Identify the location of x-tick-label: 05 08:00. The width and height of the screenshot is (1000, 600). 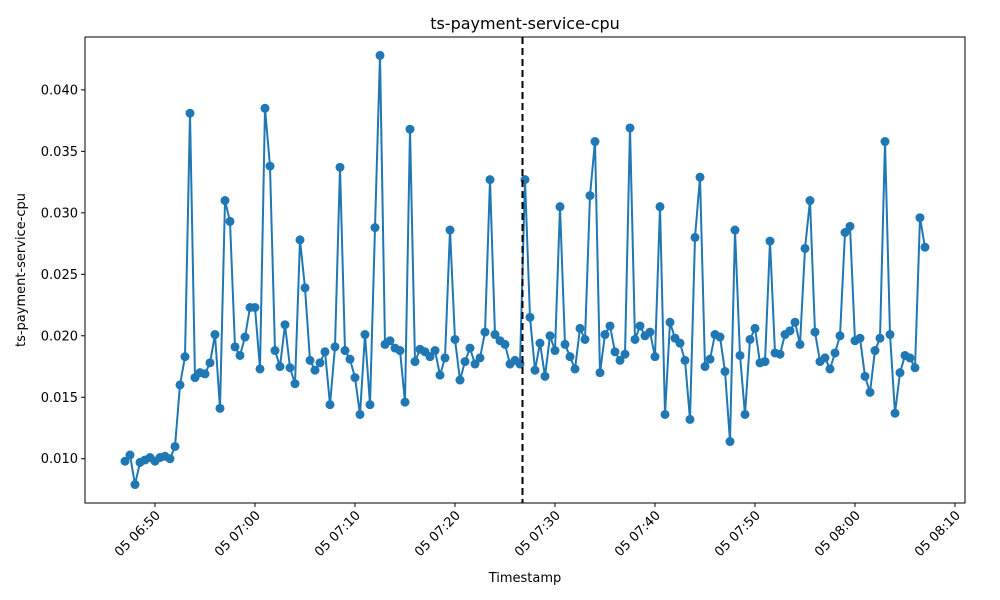
(838, 534).